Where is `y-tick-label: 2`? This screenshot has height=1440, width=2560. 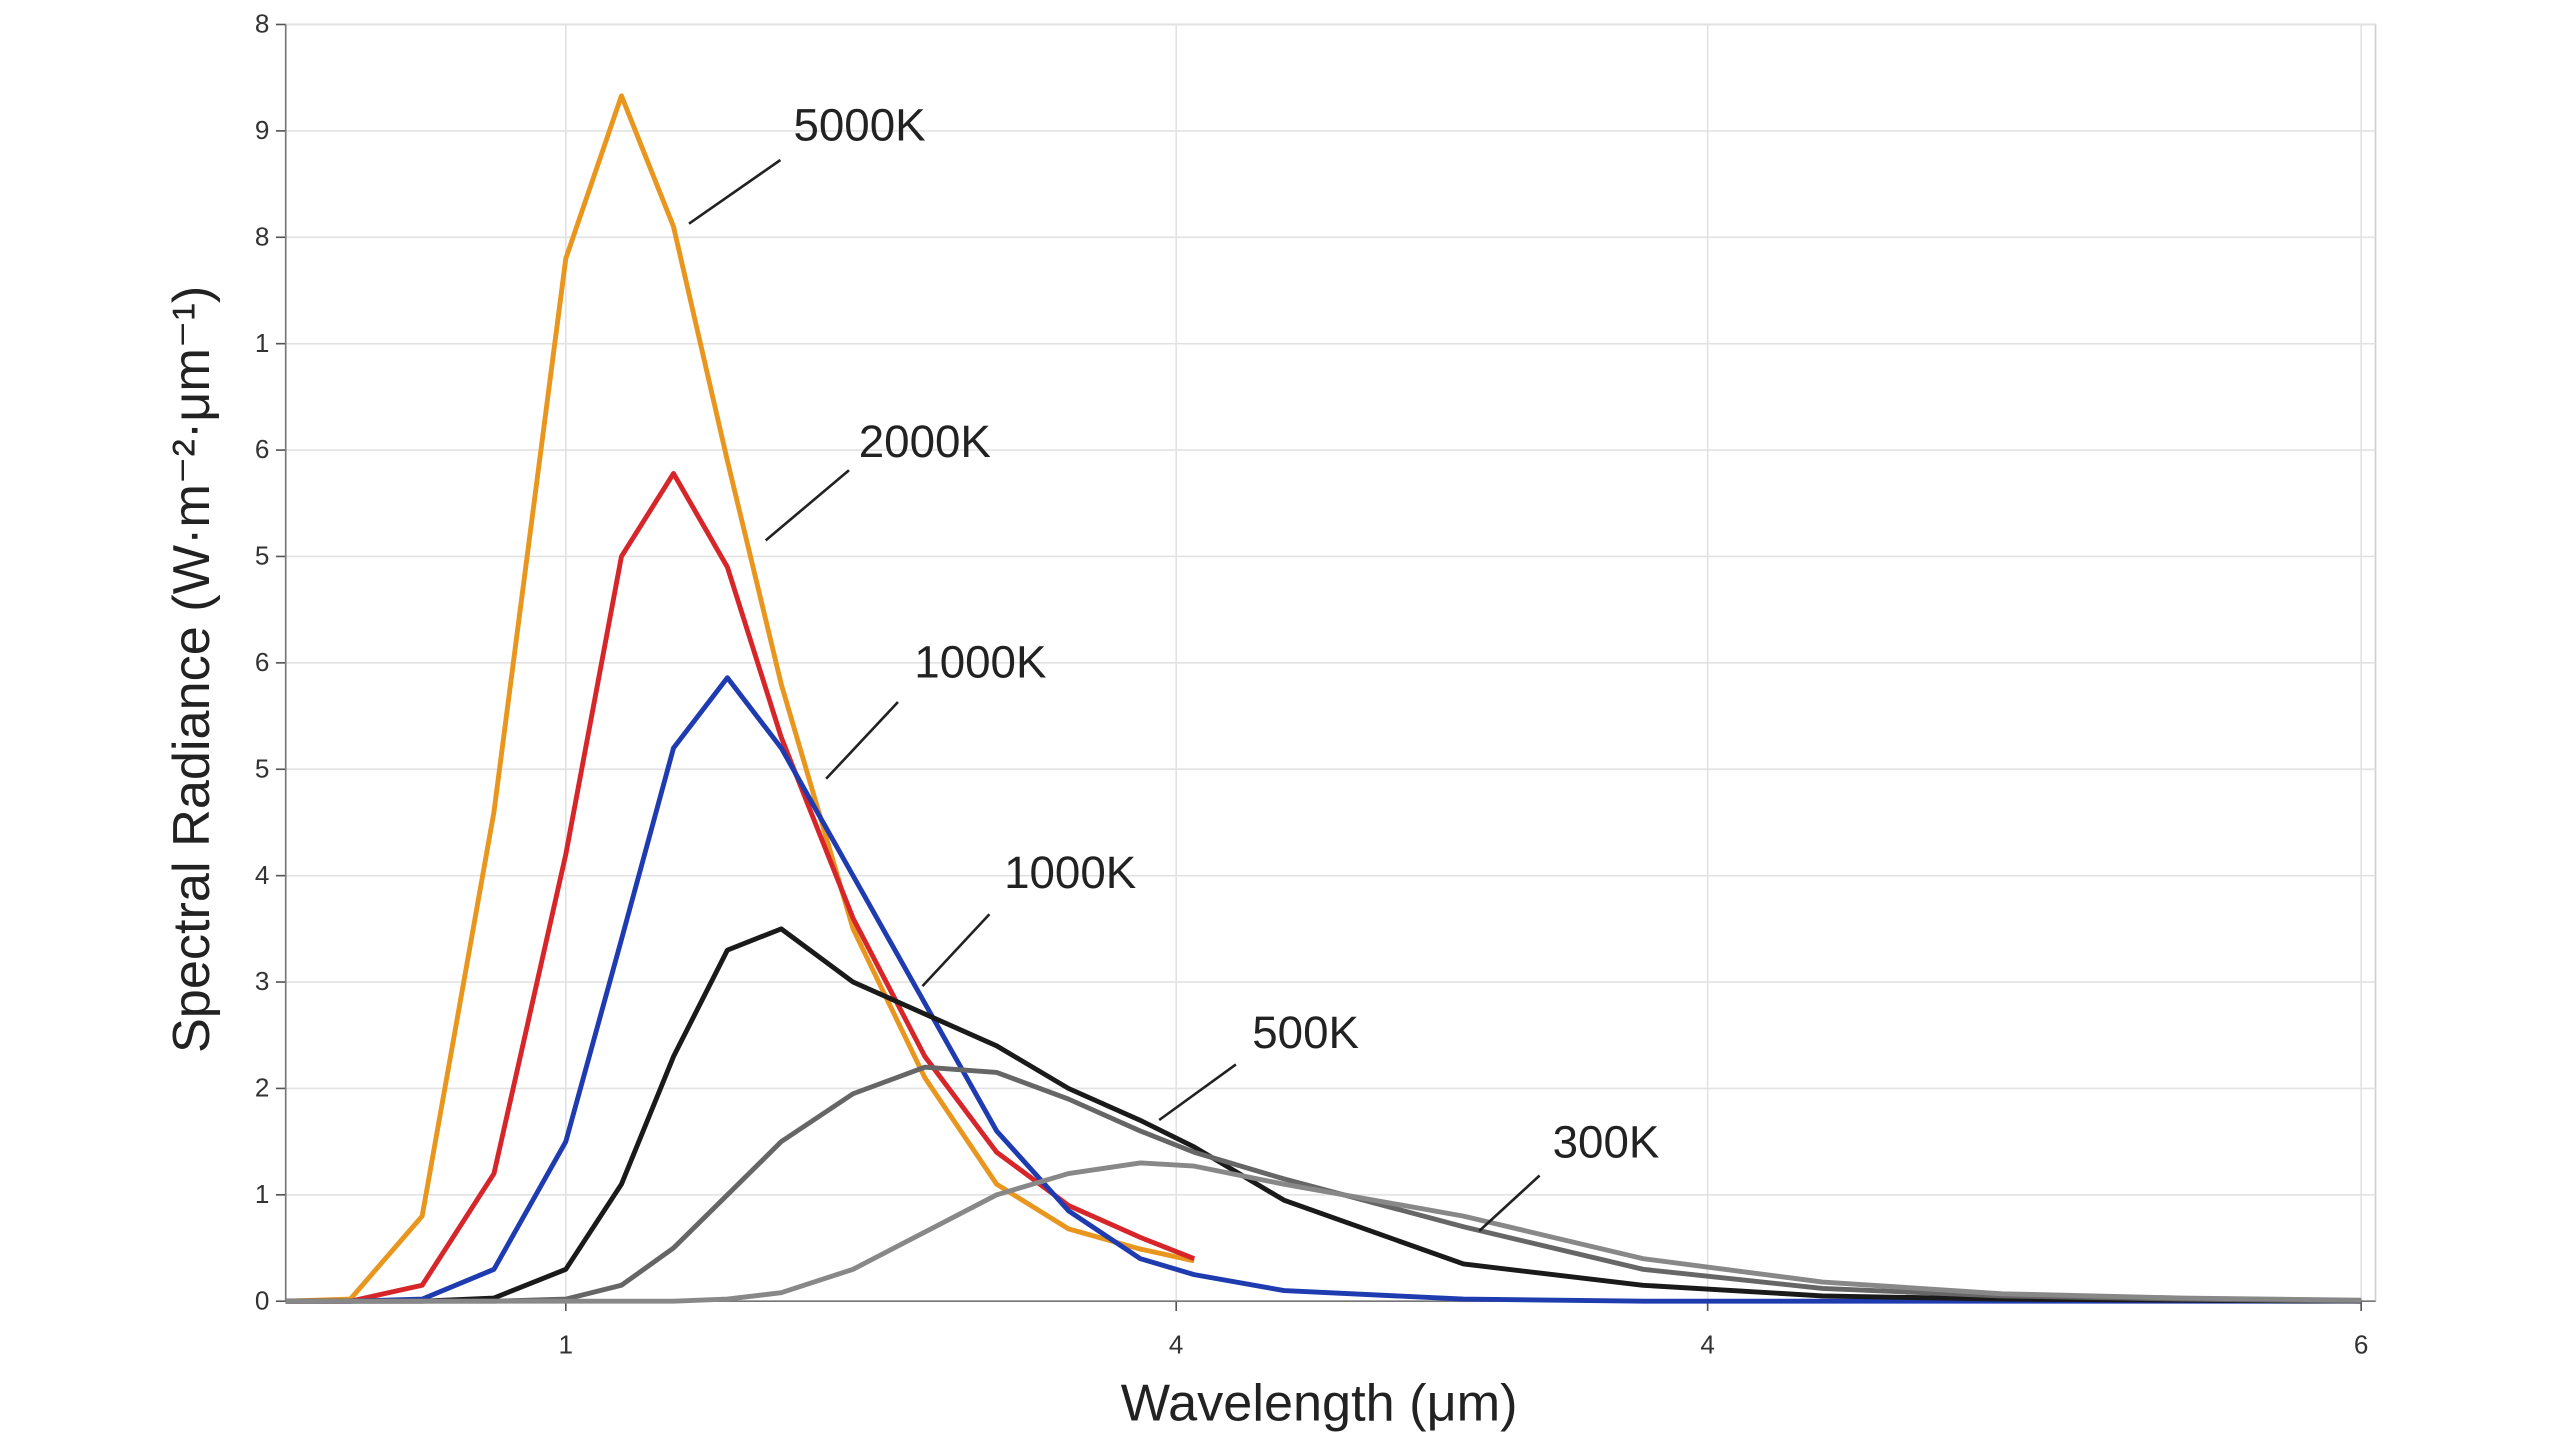
y-tick-label: 2 is located at coordinates (262, 1088).